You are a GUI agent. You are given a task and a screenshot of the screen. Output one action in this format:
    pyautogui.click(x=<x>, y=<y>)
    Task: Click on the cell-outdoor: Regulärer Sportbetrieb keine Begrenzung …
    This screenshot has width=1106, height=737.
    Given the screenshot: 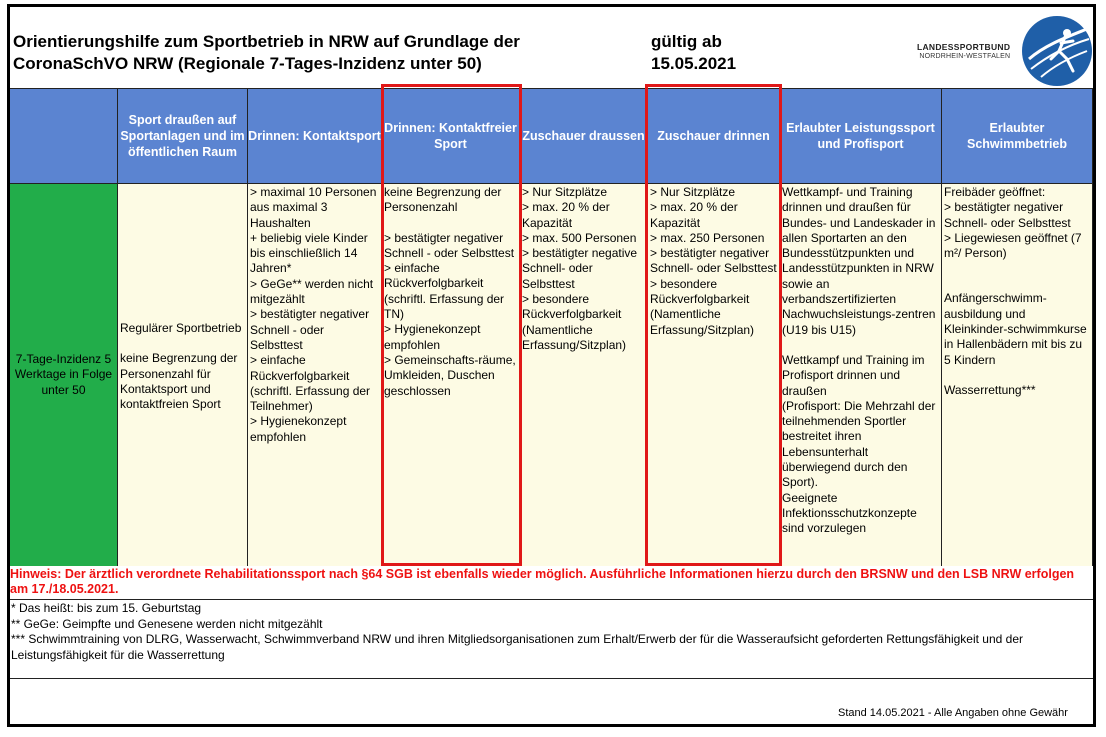 What is the action you would take?
    pyautogui.click(x=183, y=375)
    